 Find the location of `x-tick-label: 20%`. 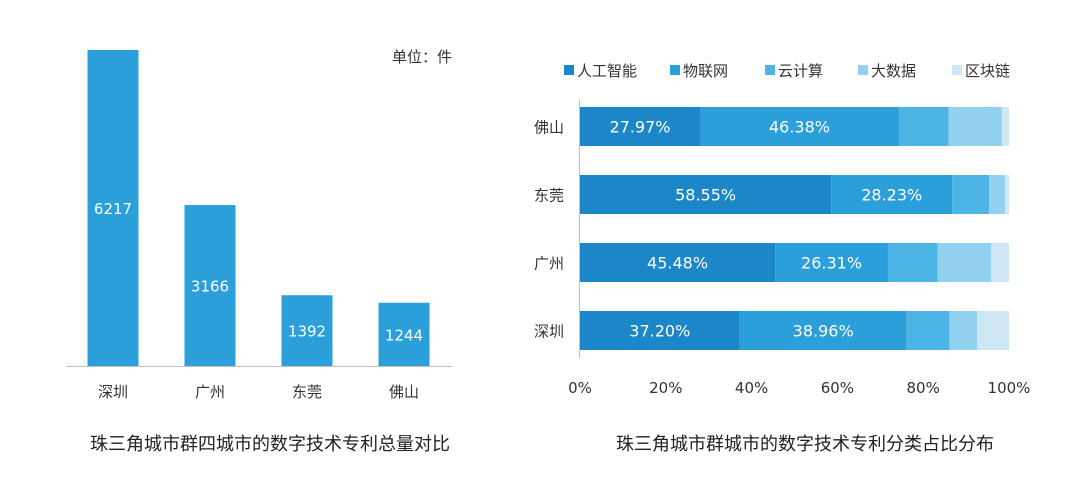

x-tick-label: 20% is located at coordinates (665, 388).